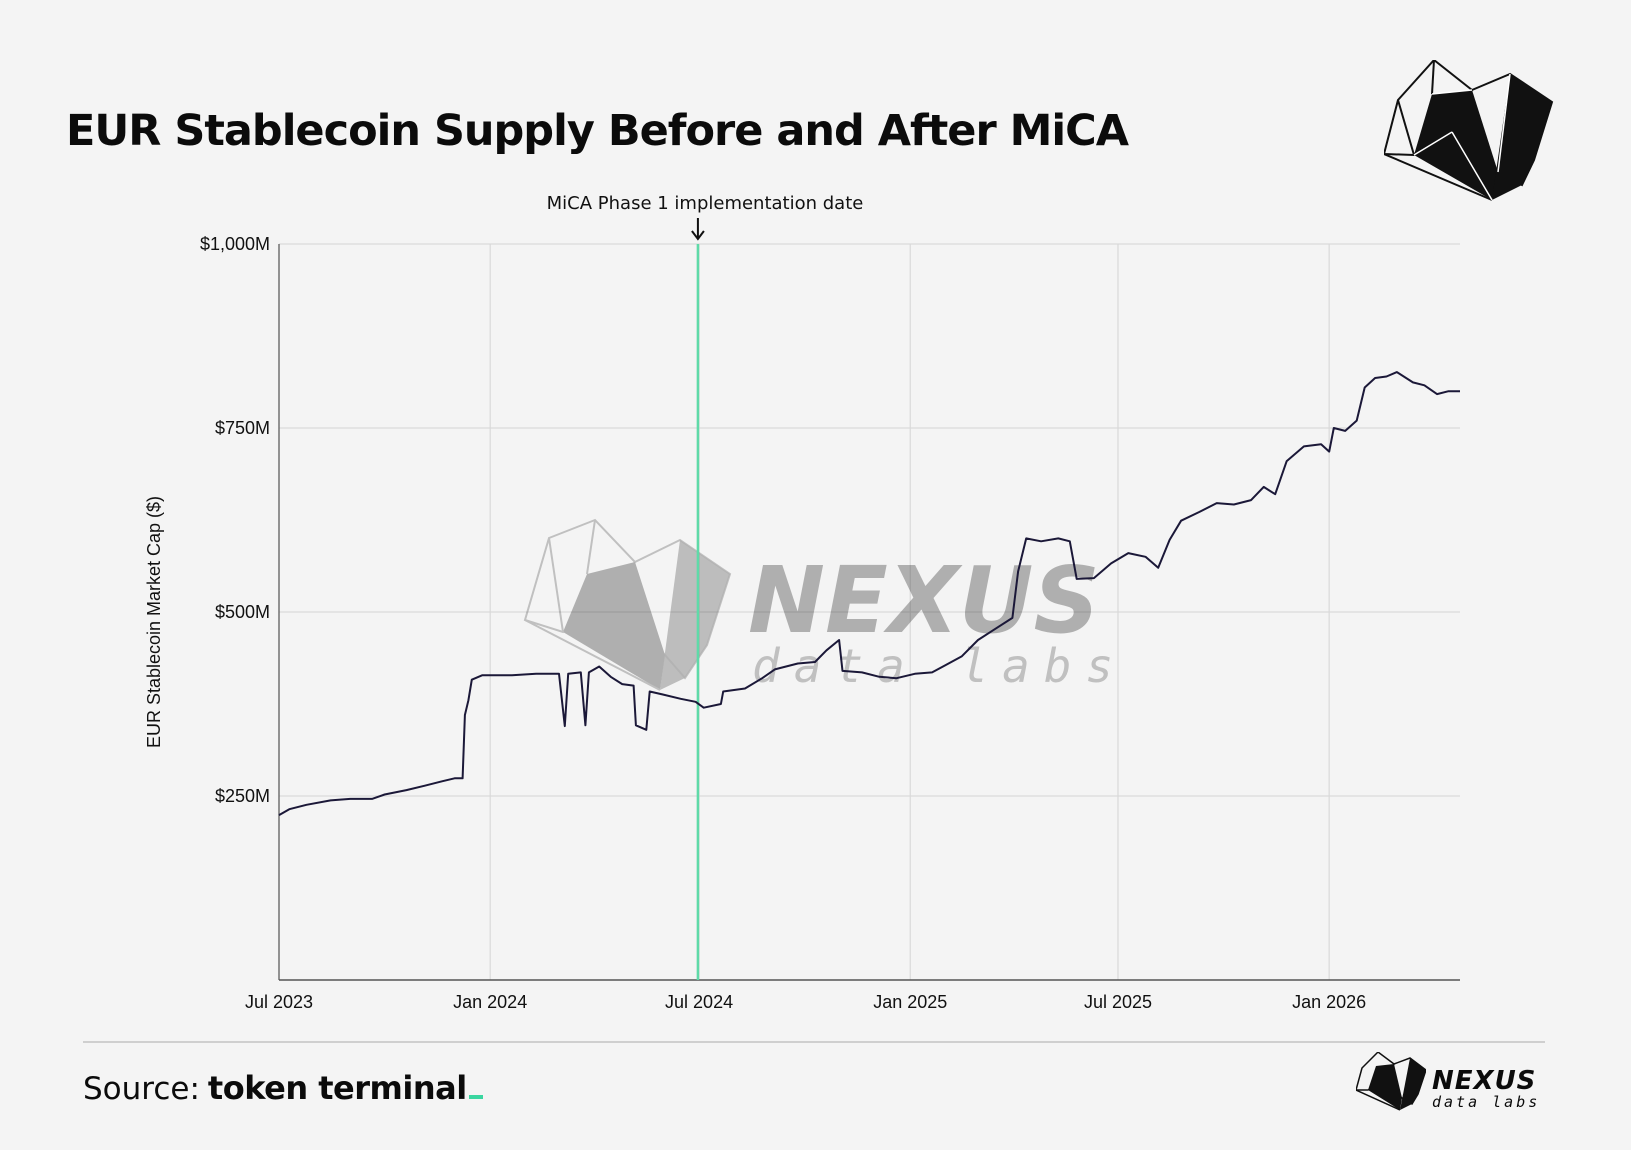 This screenshot has height=1150, width=1631. Describe the element at coordinates (814, 1042) in the screenshot. I see `footer-divider` at that location.